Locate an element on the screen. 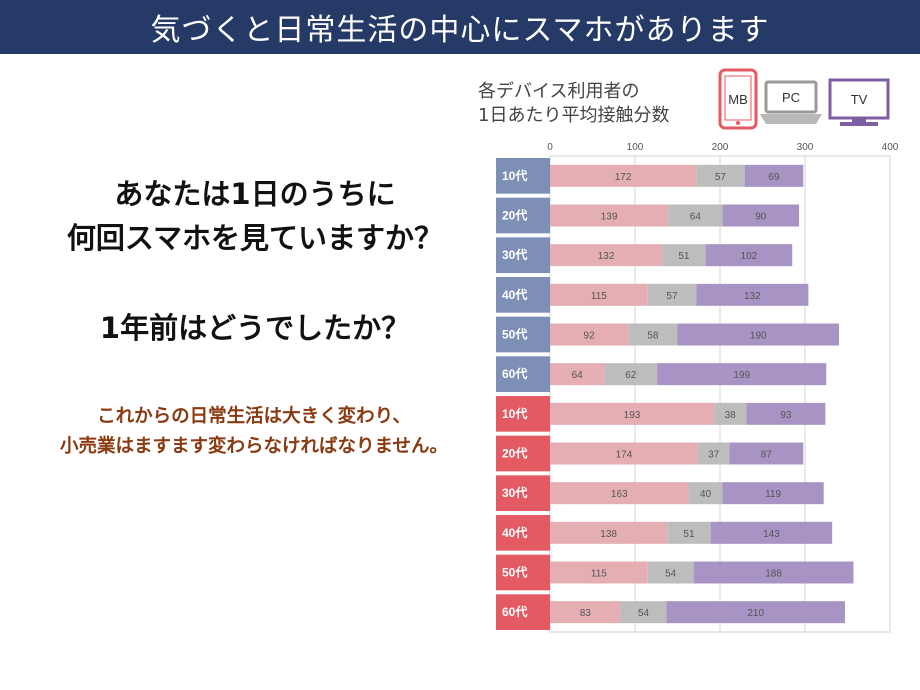 This screenshot has width=920, height=690. data-label-tv: 93 is located at coordinates (786, 415).